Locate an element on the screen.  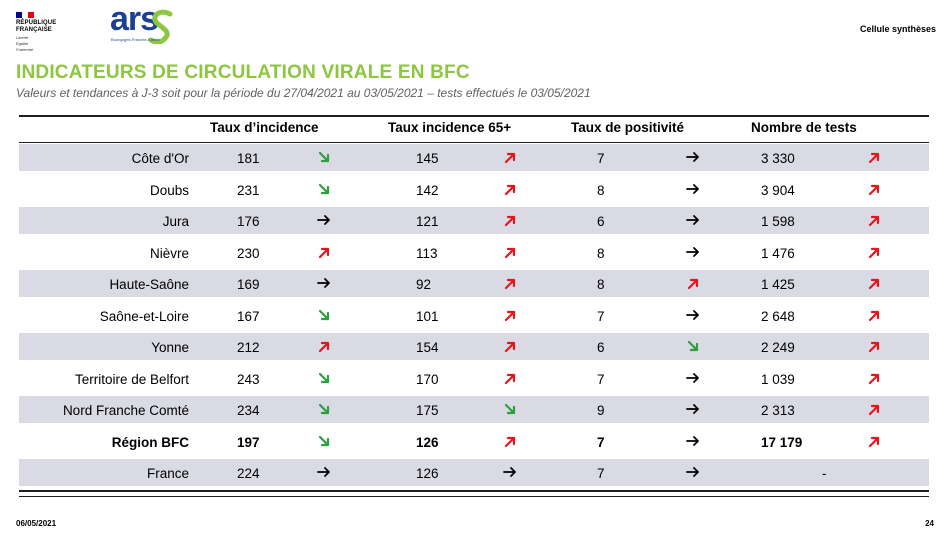
incidence-value: 169 is located at coordinates (248, 284).